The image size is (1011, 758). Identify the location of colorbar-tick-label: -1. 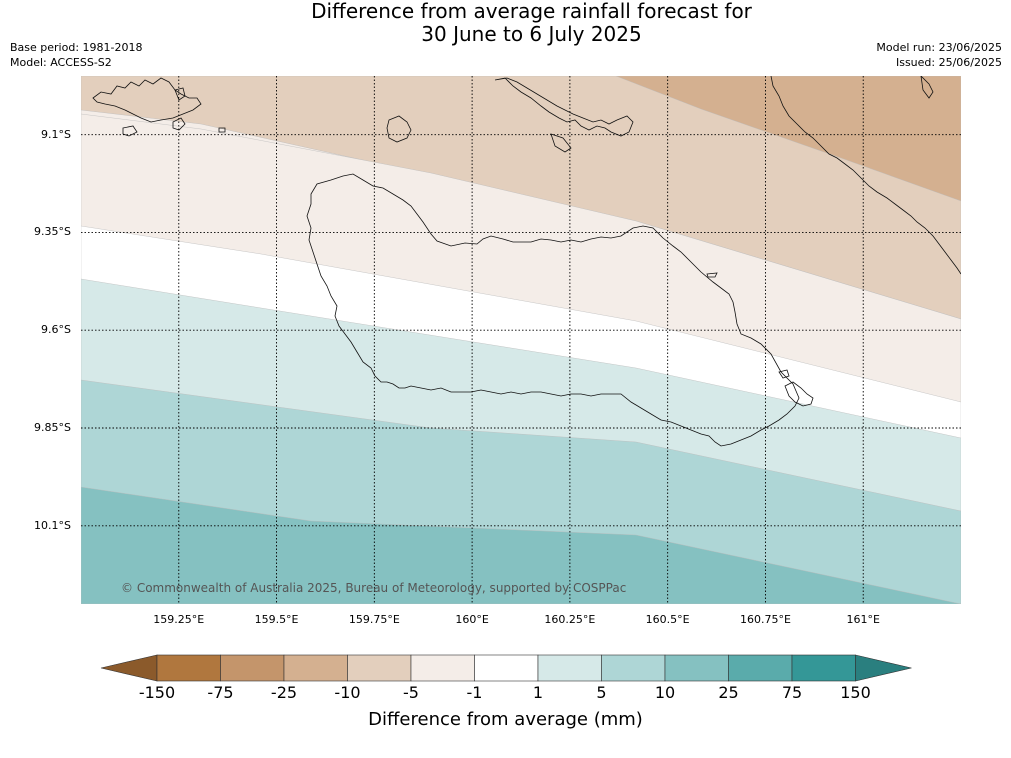
(474, 692).